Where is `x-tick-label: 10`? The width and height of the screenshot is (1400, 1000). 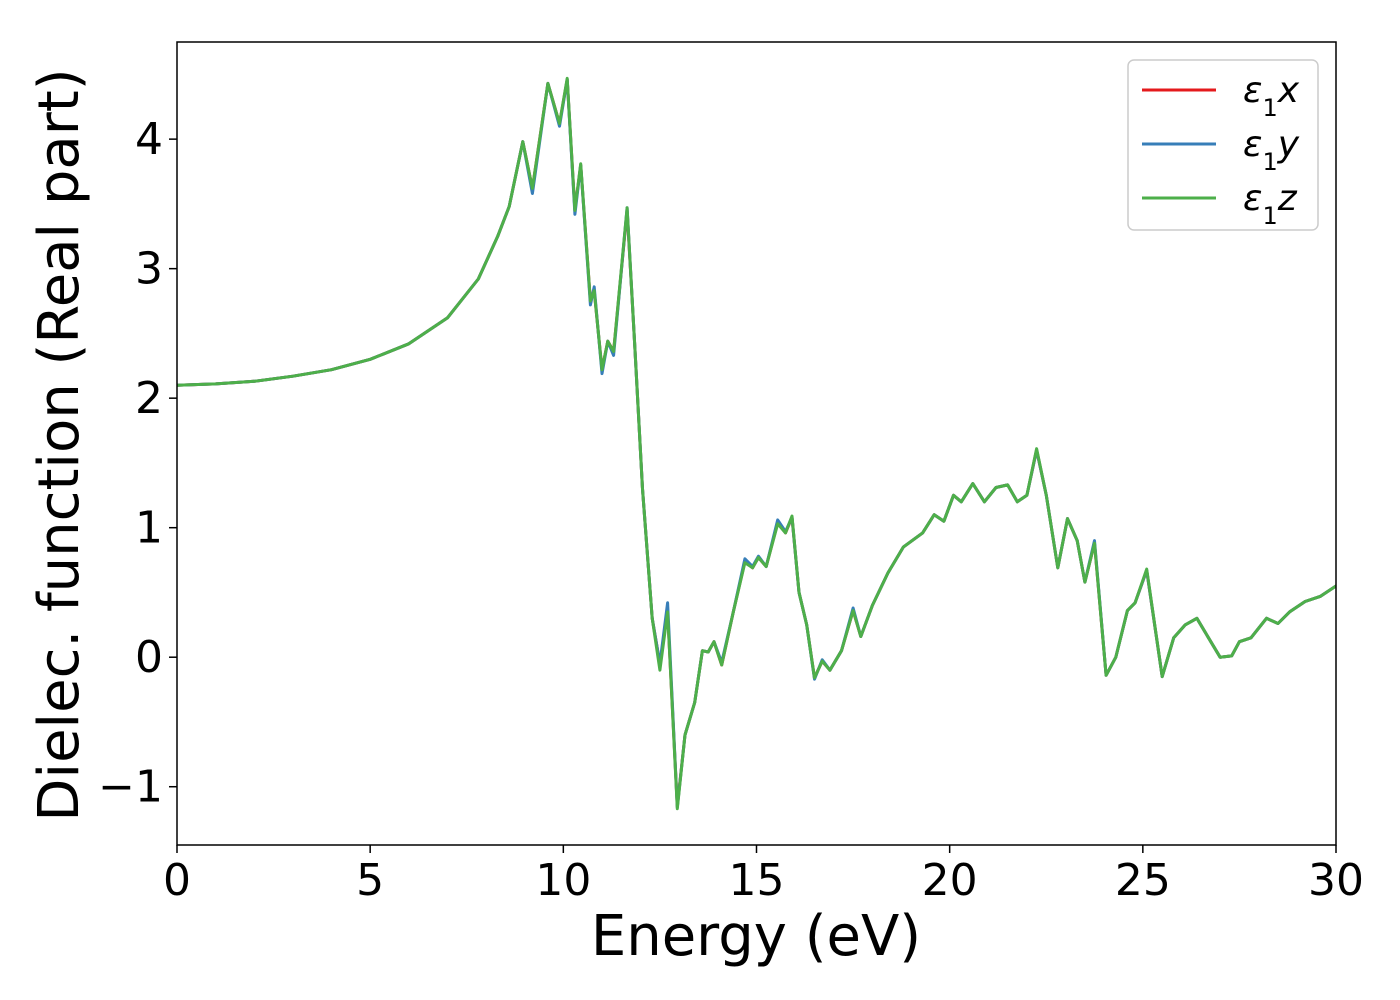 x-tick-label: 10 is located at coordinates (563, 880).